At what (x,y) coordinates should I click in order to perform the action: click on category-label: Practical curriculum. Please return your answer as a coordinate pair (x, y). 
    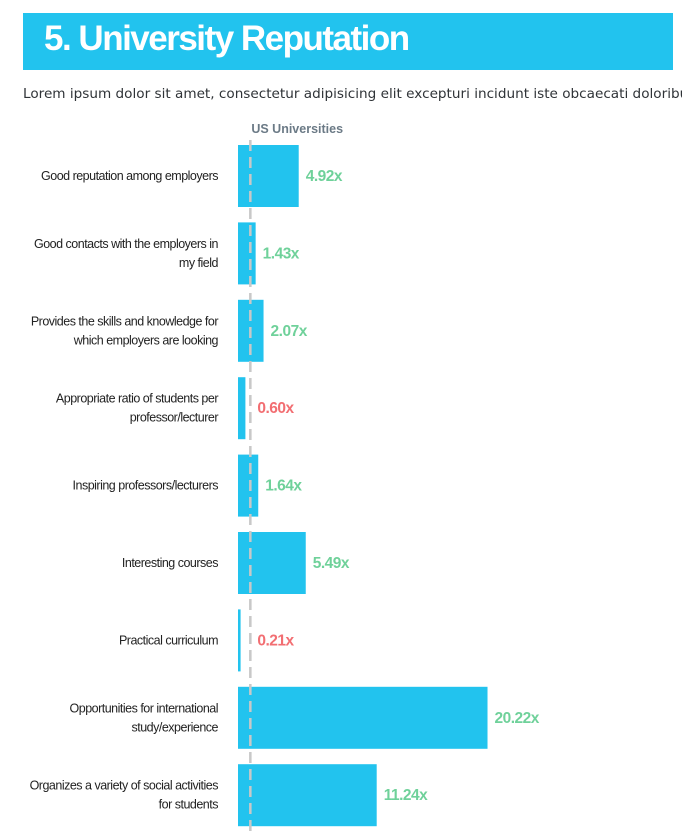
    Looking at the image, I should click on (168, 640).